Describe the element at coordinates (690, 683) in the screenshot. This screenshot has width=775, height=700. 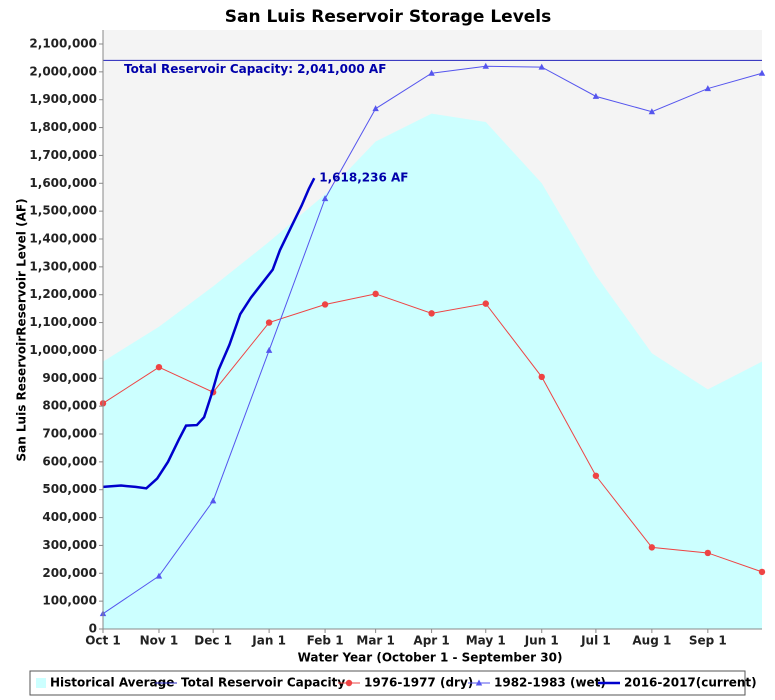
I see `legend-label: 2016-2017(current)` at that location.